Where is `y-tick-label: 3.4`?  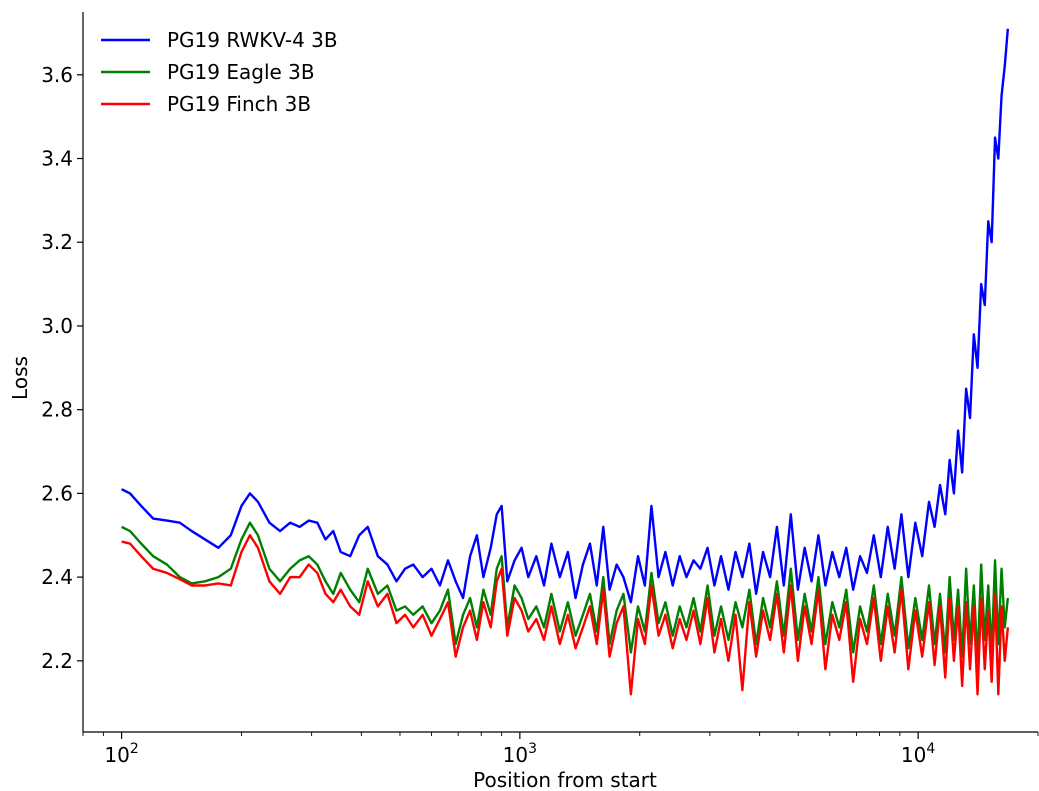
y-tick-label: 3.4 is located at coordinates (57, 159).